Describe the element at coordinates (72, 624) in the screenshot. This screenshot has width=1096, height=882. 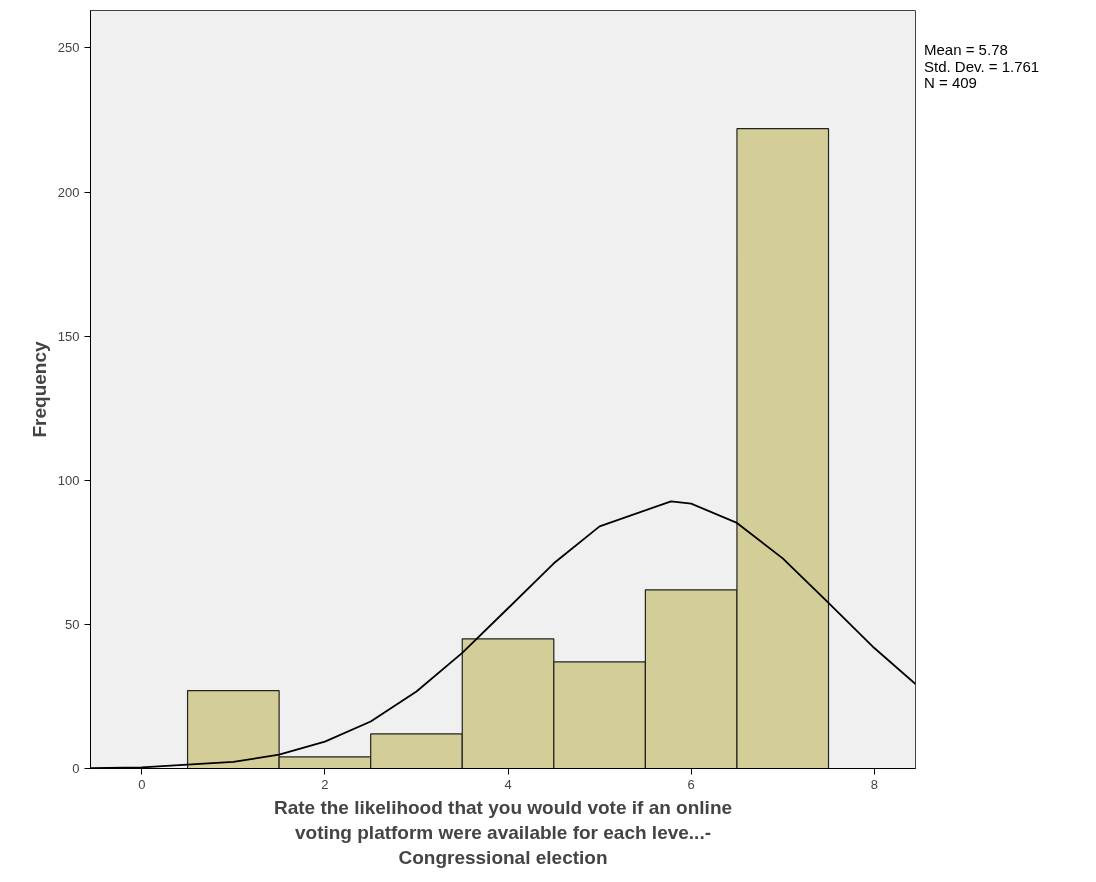
I see `y-tick-label: 50` at that location.